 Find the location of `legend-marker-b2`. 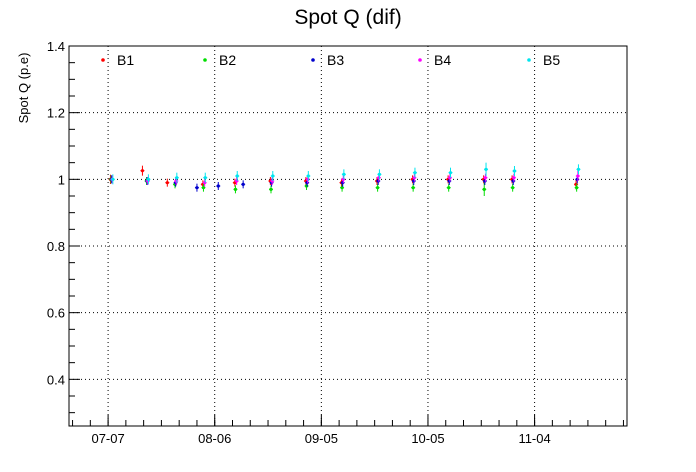

legend-marker-b2 is located at coordinates (205, 60).